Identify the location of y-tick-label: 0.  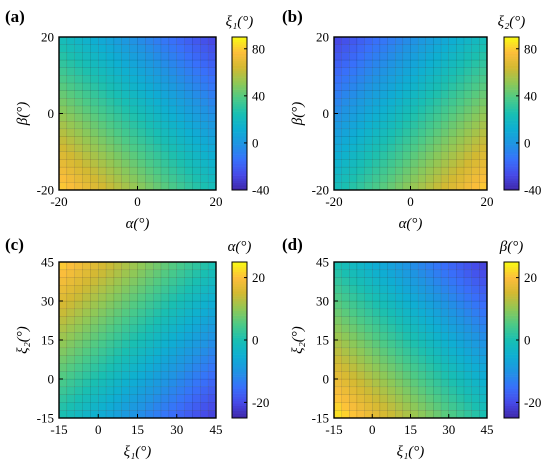
(326, 379).